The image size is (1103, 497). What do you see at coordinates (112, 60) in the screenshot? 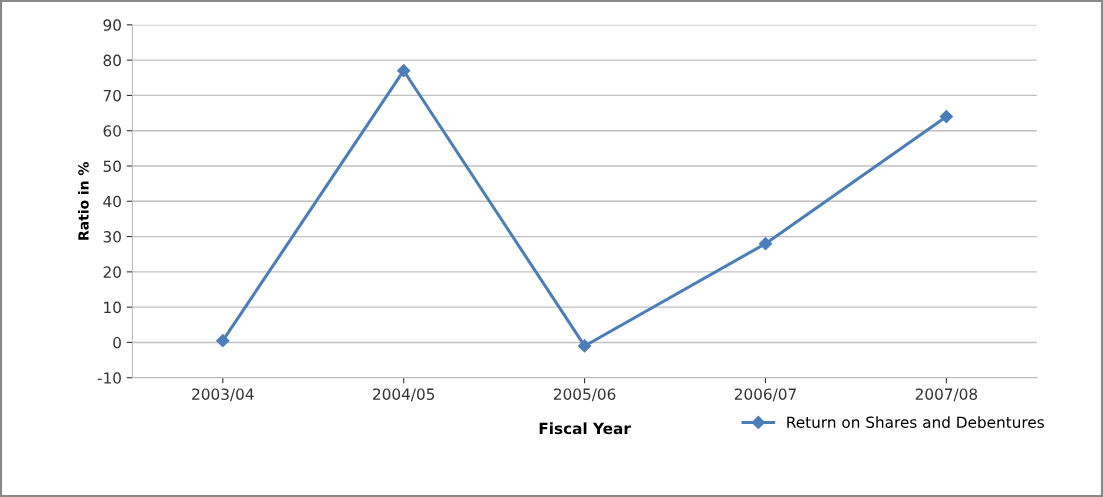
I see `y-tick-label: 80` at bounding box center [112, 60].